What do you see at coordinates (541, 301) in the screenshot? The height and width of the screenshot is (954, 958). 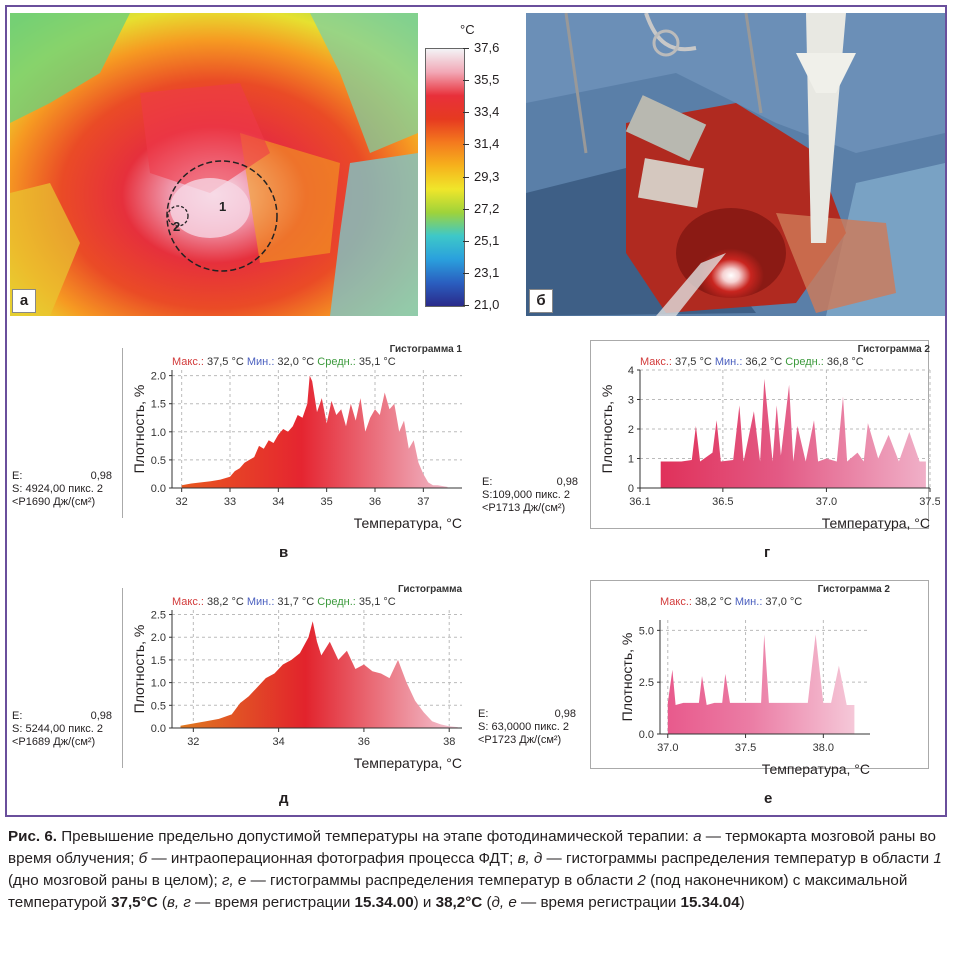 I see `panel-letter-b: б` at bounding box center [541, 301].